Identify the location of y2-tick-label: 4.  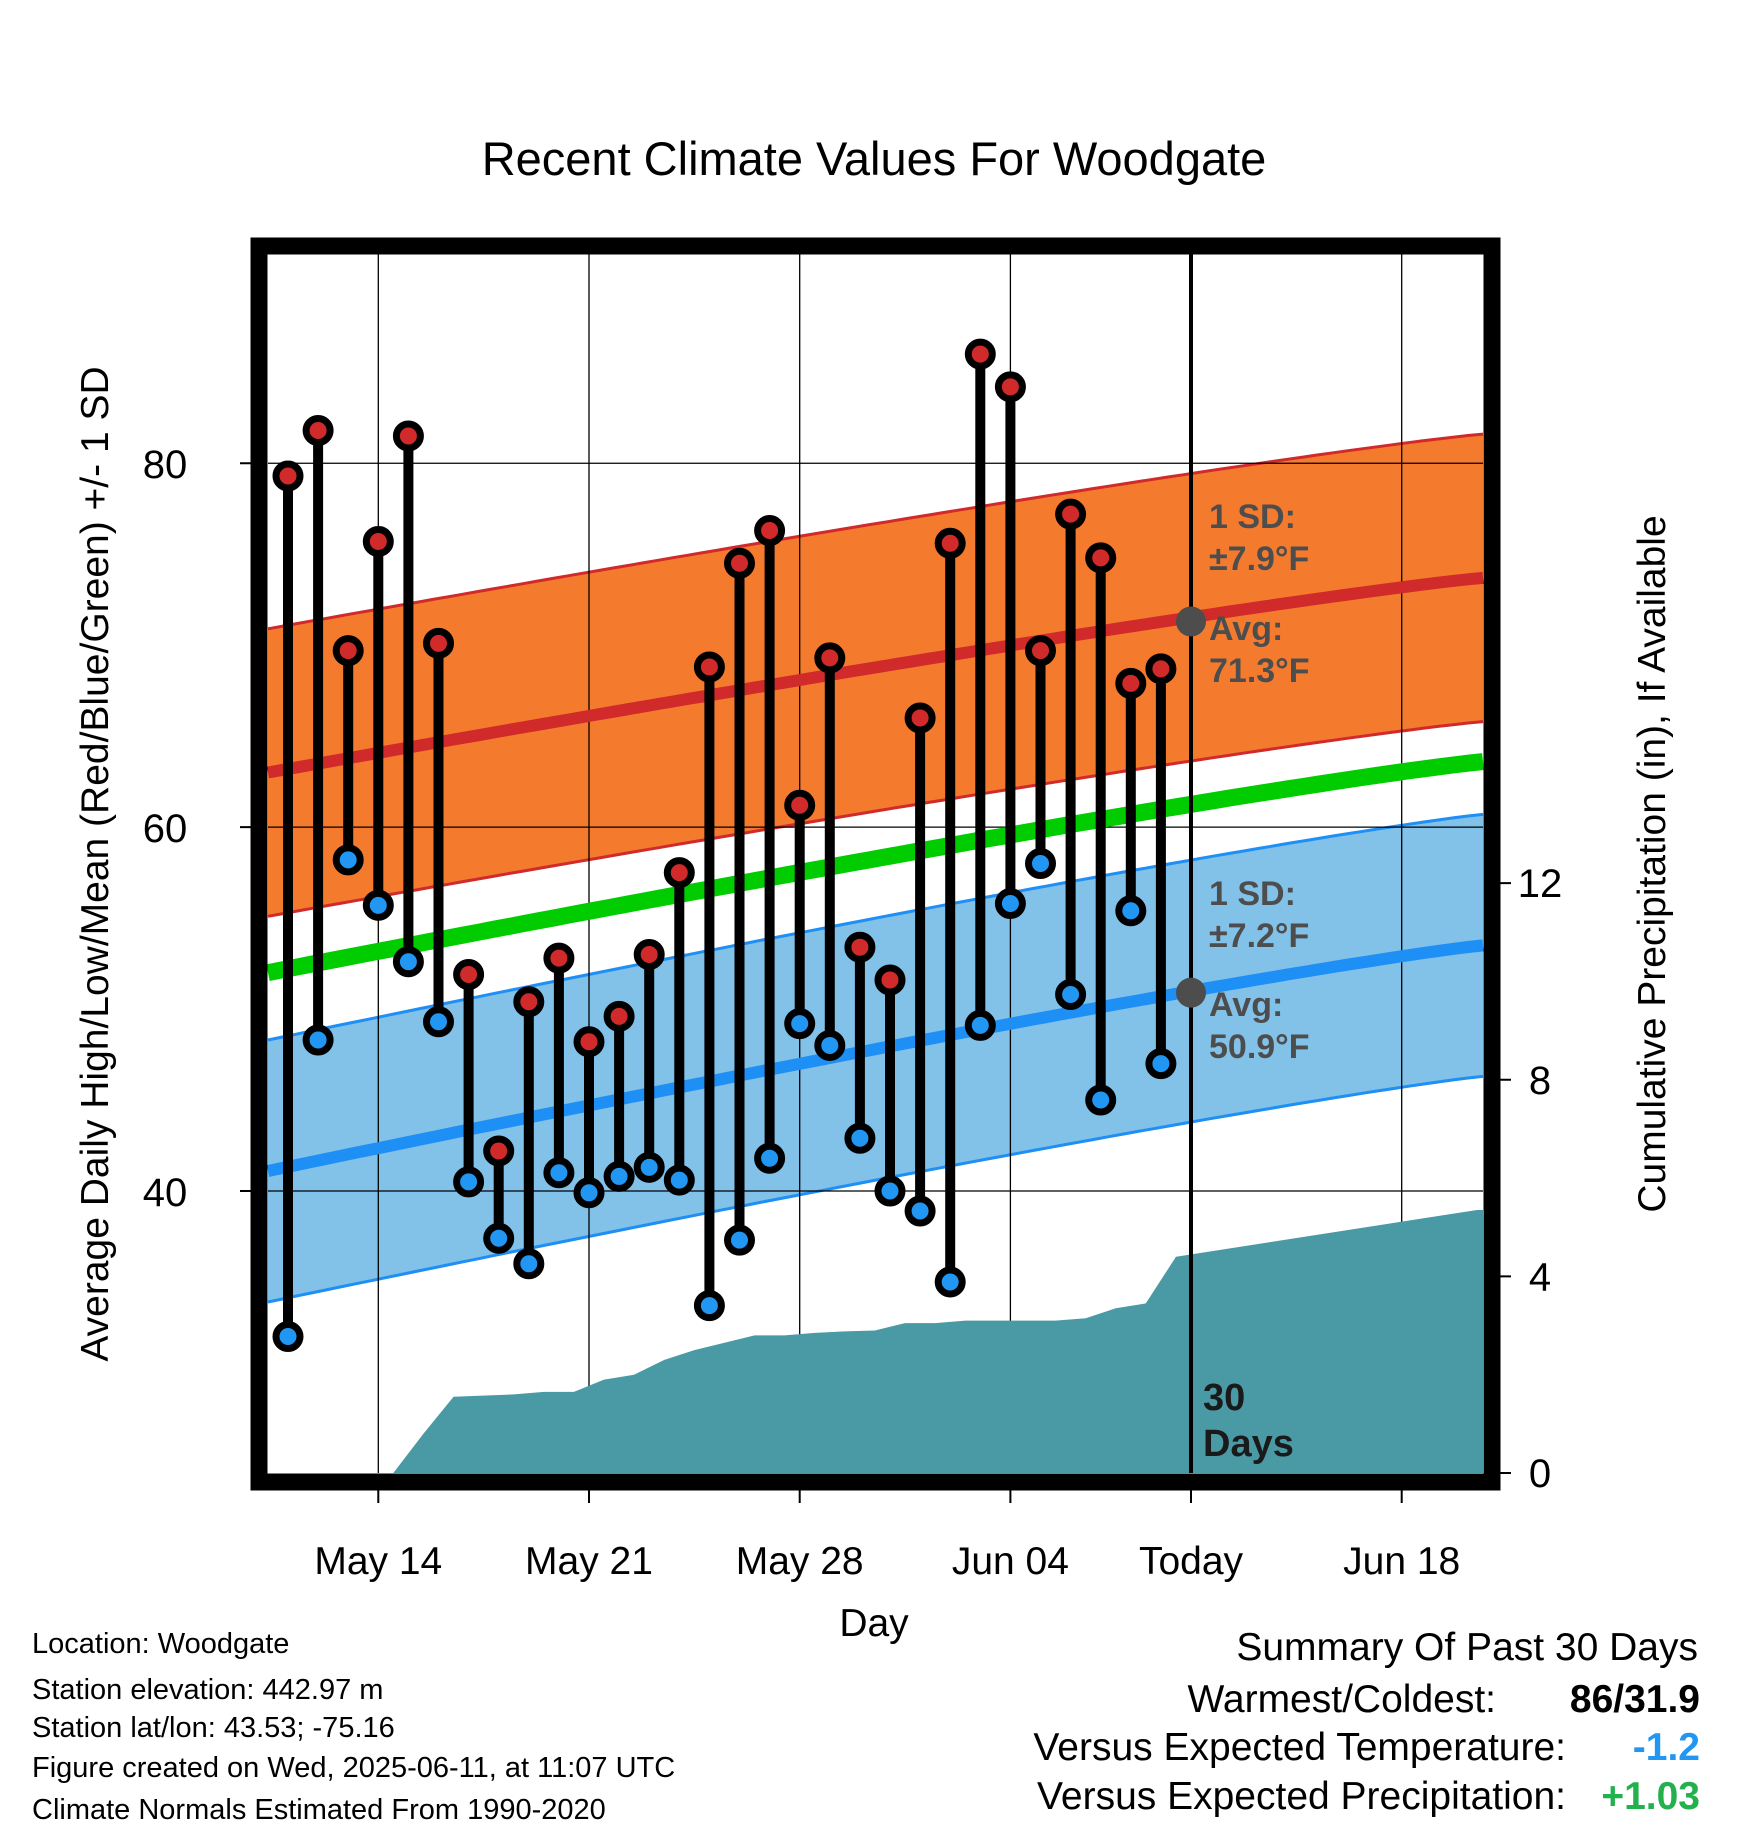
(1540, 1277).